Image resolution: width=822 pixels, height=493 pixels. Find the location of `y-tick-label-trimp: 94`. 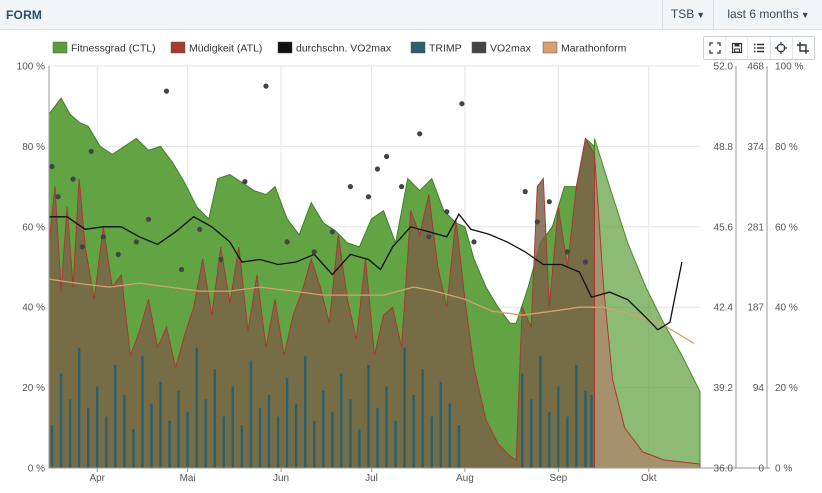

y-tick-label-trimp: 94 is located at coordinates (759, 388).